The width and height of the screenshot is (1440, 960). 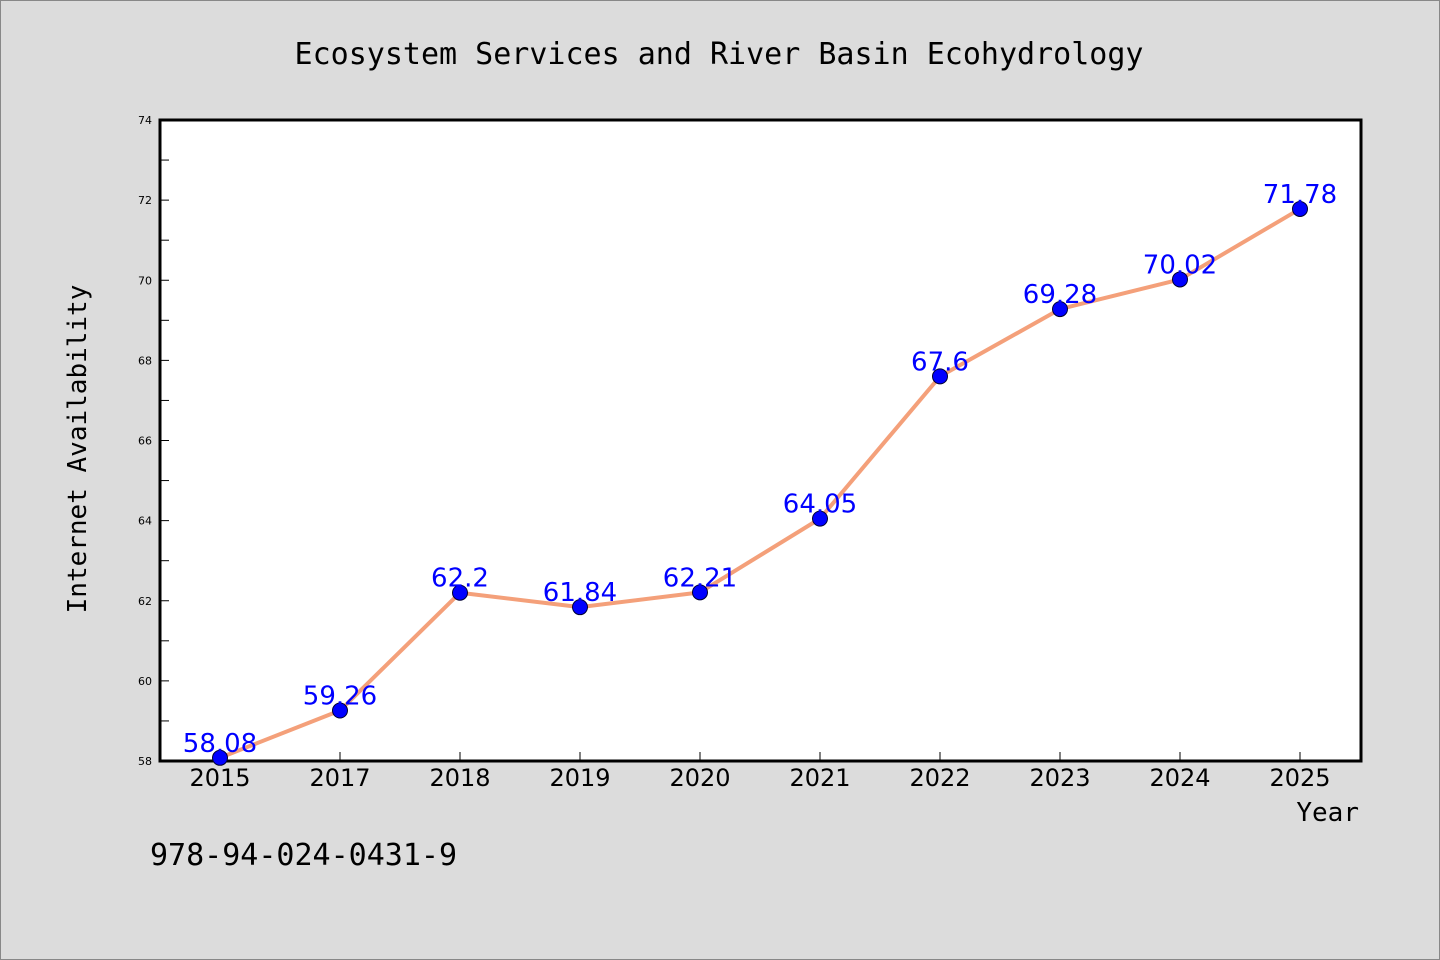 What do you see at coordinates (1180, 265) in the screenshot?
I see `data-label: 70.02` at bounding box center [1180, 265].